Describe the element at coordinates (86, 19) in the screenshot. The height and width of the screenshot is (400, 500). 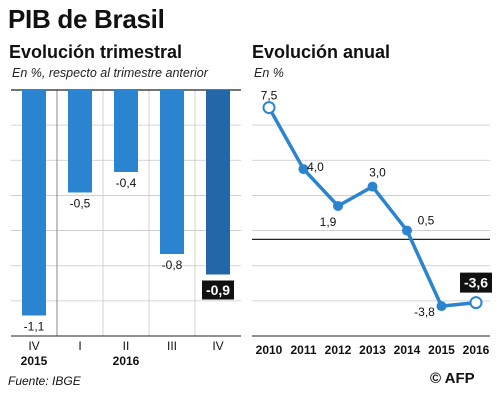
I see `main-title: PIB de Brasil` at that location.